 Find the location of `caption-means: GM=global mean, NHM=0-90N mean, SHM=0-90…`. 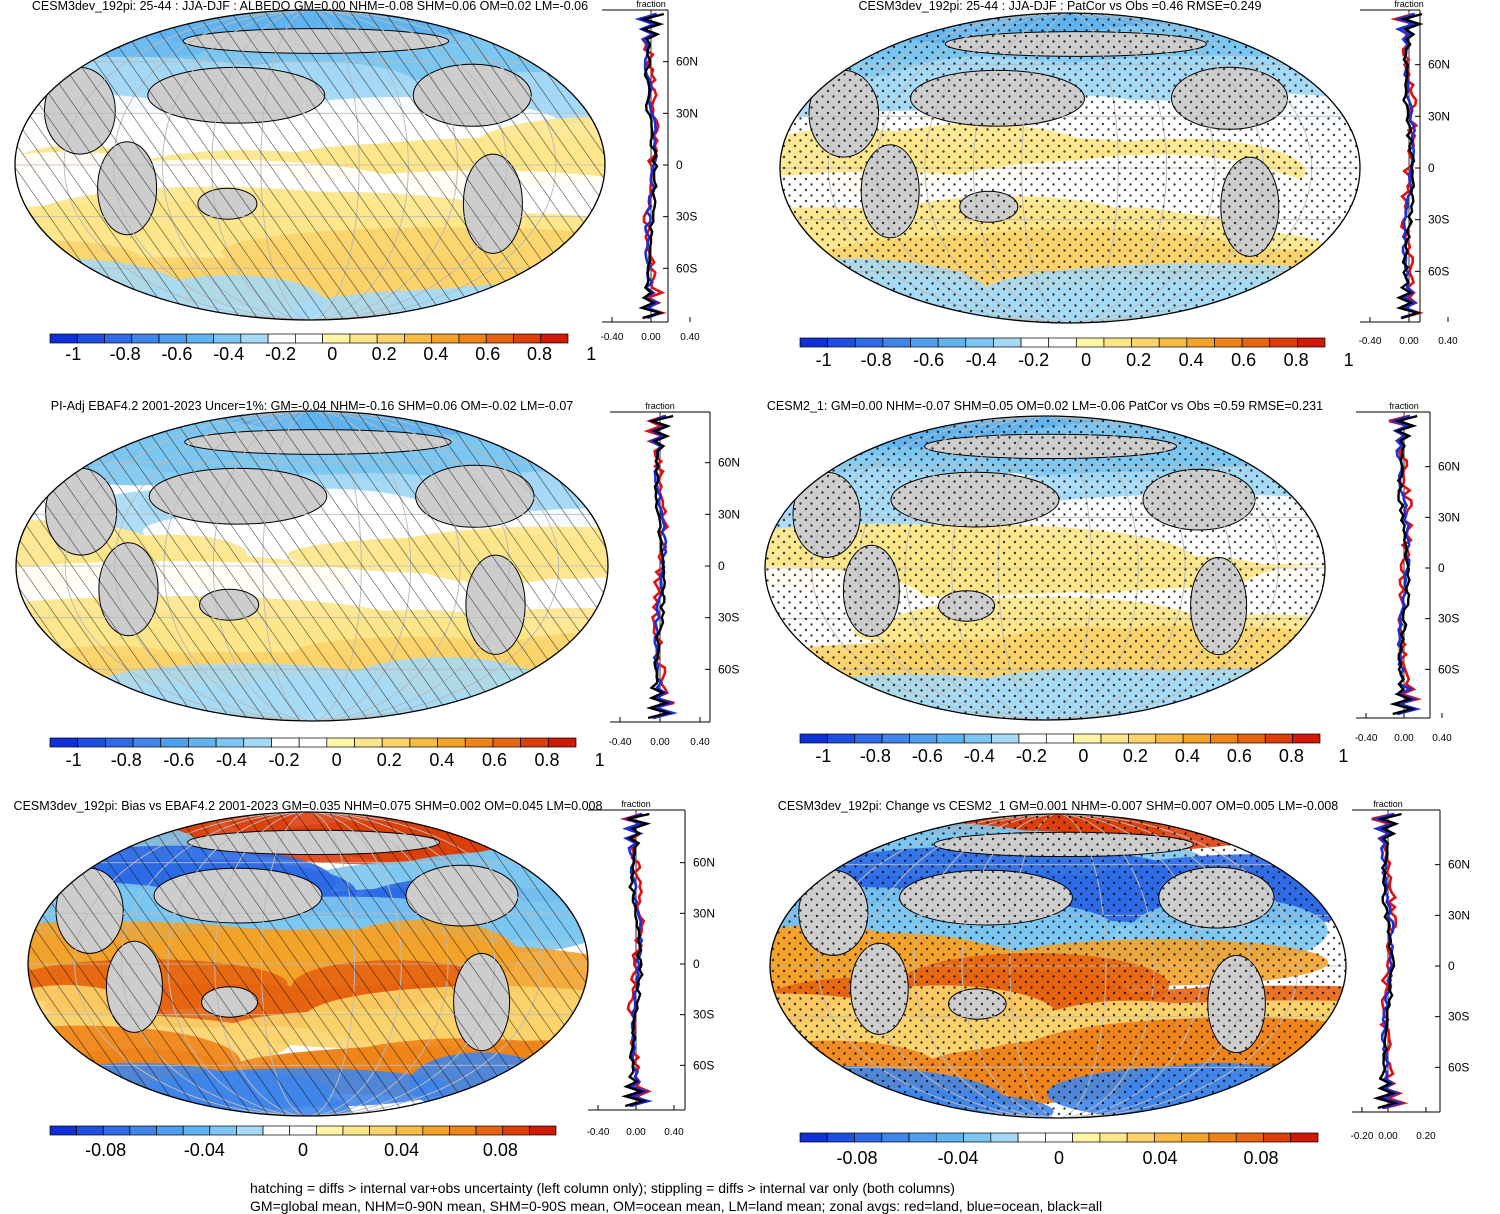

caption-means: GM=global mean, NHM=0-90N mean, SHM=0-90… is located at coordinates (676, 1206).